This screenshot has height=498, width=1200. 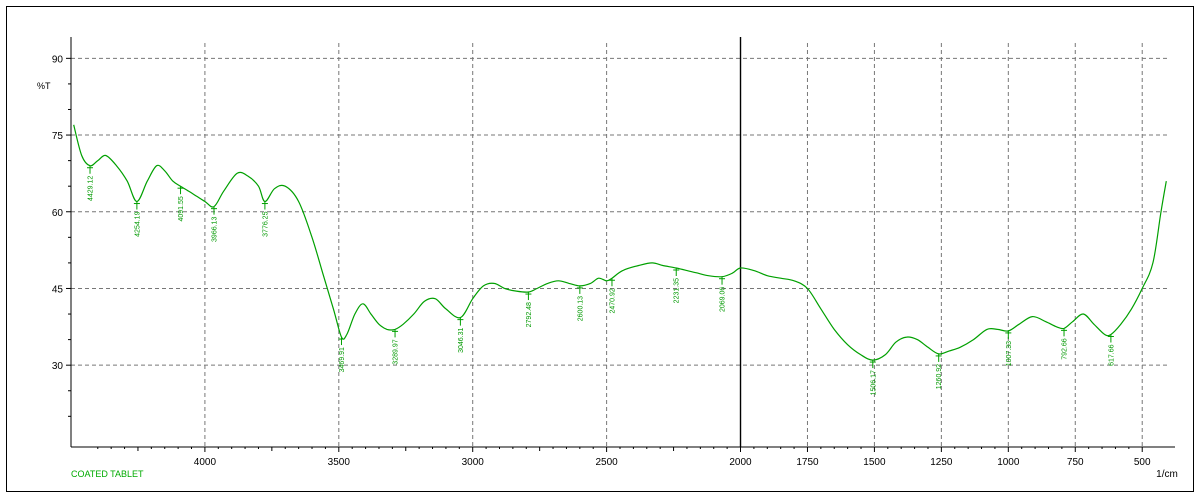 I want to click on peak-label: 2600.13, so click(x=580, y=308).